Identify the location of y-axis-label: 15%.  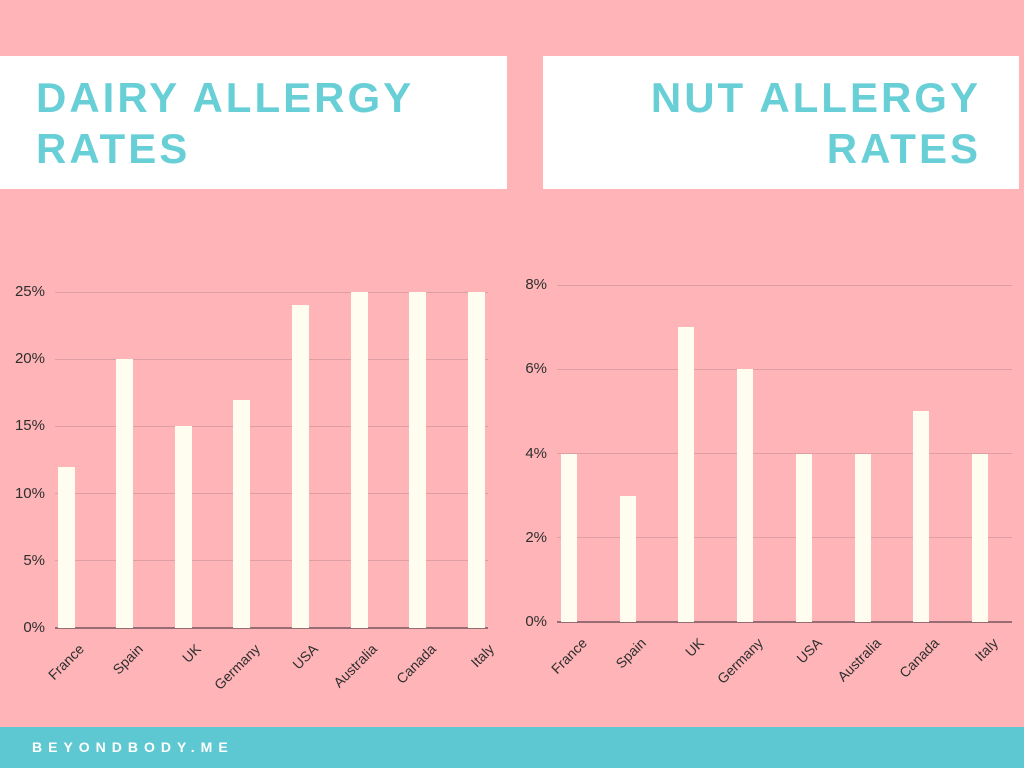
(29, 426).